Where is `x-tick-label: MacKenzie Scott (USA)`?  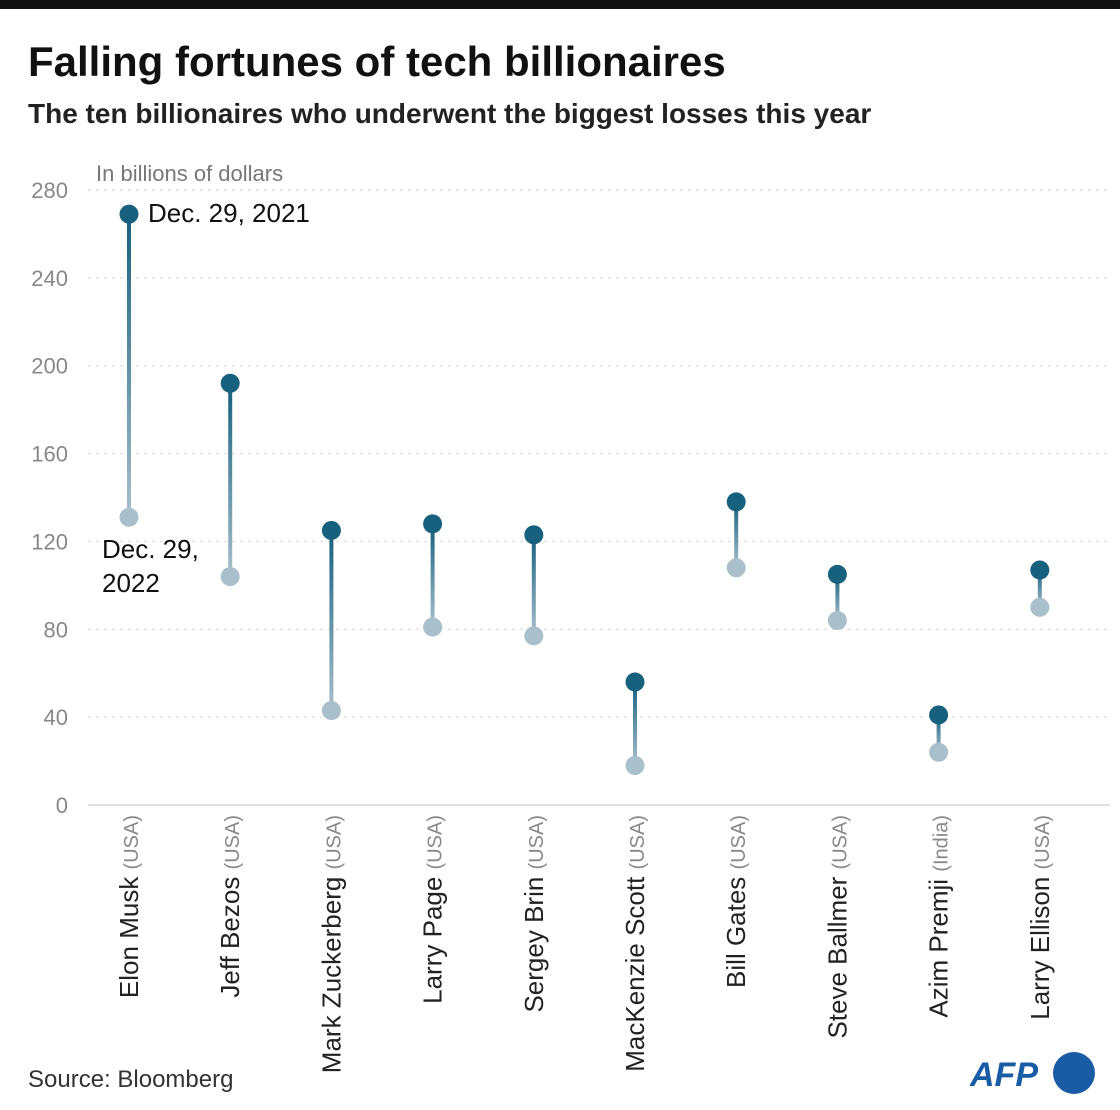
x-tick-label: MacKenzie Scott (USA) is located at coordinates (635, 943).